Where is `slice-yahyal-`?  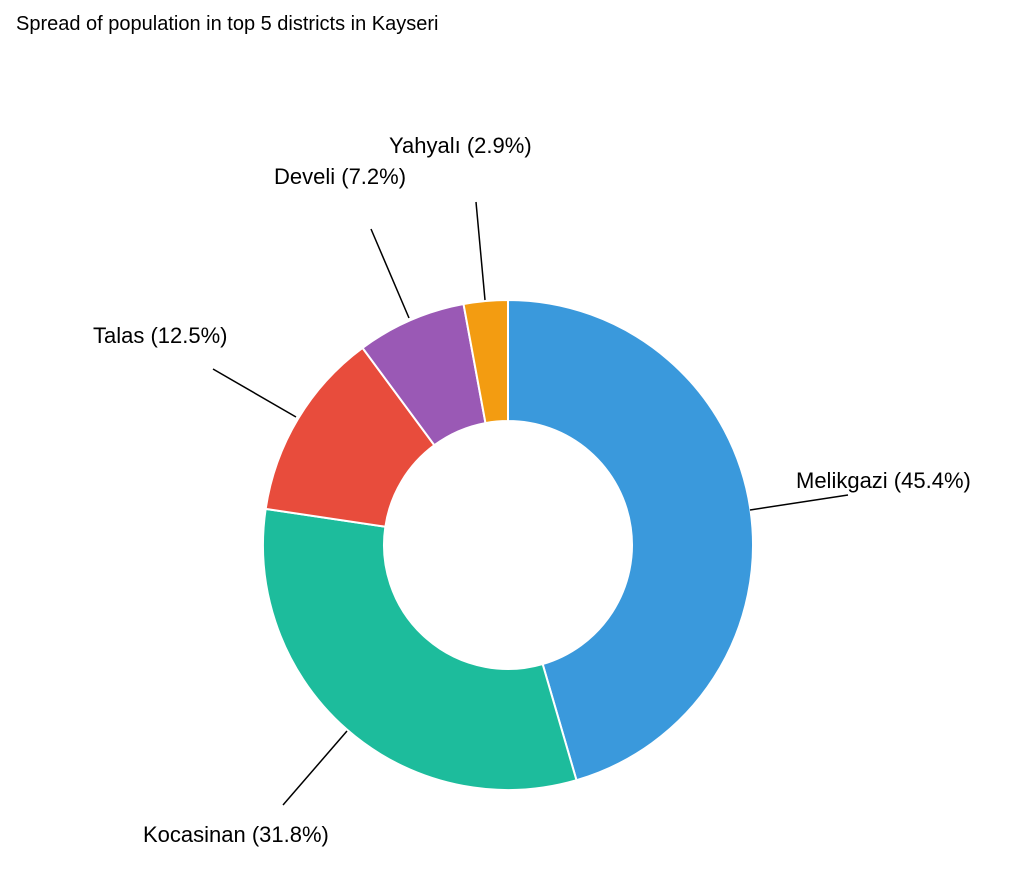 slice-yahyal- is located at coordinates (485, 361).